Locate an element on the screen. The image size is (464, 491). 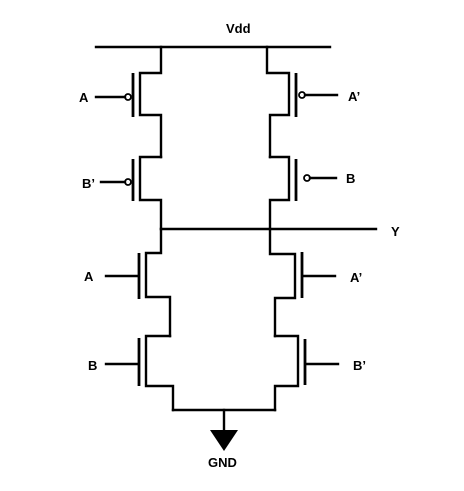
nmos-right-top-input-label: A’ is located at coordinates (356, 277).